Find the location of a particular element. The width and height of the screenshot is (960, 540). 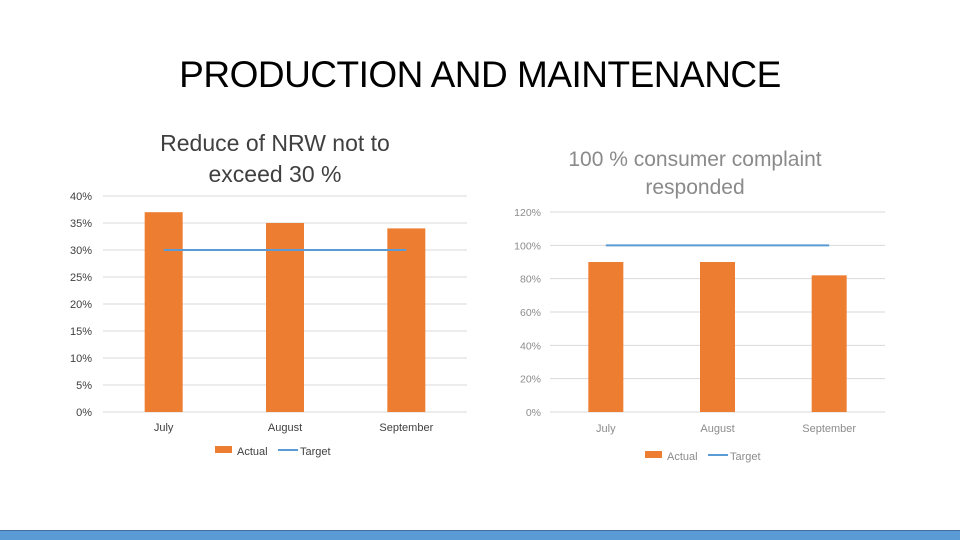

y-tick-label: 120% is located at coordinates (527, 213).